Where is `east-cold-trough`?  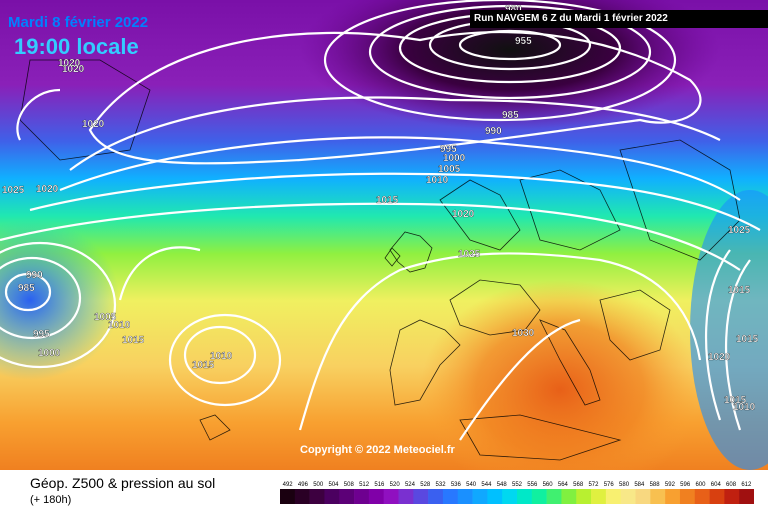
east-cold-trough is located at coordinates (729, 330).